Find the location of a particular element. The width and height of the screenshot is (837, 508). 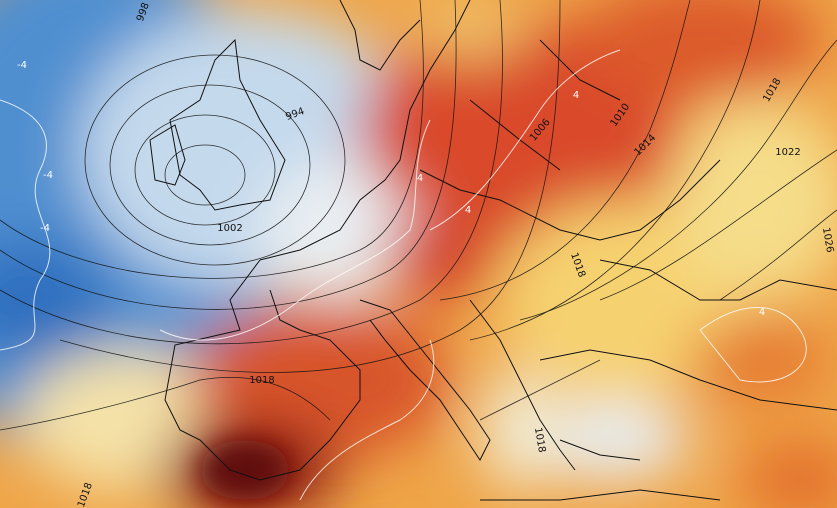

isobar-label: 1002 is located at coordinates (229, 228).